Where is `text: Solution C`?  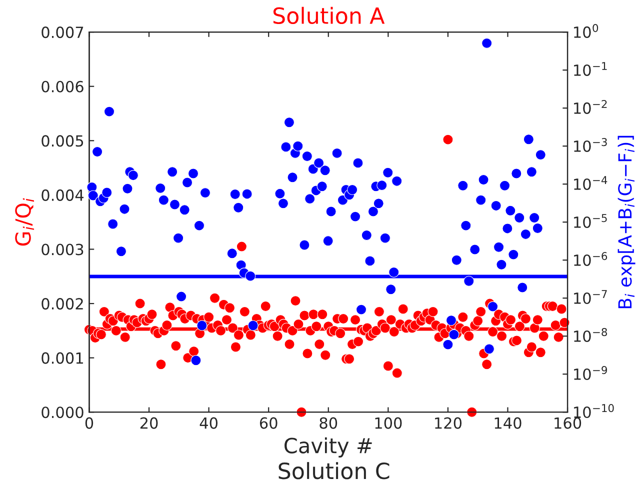 text: Solution C is located at coordinates (334, 471).